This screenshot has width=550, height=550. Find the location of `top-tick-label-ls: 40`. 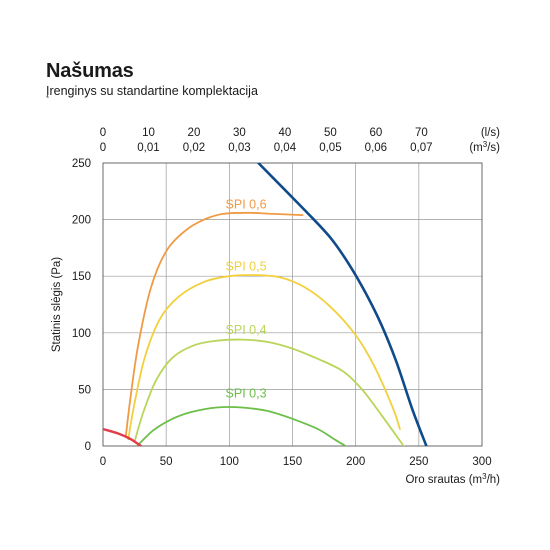

top-tick-label-ls: 40 is located at coordinates (285, 133).